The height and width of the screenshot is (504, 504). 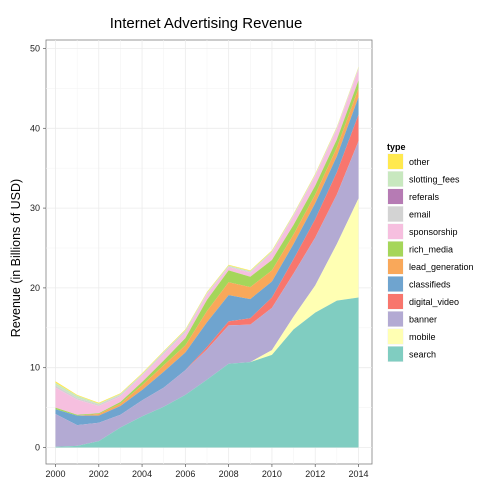 What do you see at coordinates (358, 474) in the screenshot?
I see `x-tick-label: 2014` at bounding box center [358, 474].